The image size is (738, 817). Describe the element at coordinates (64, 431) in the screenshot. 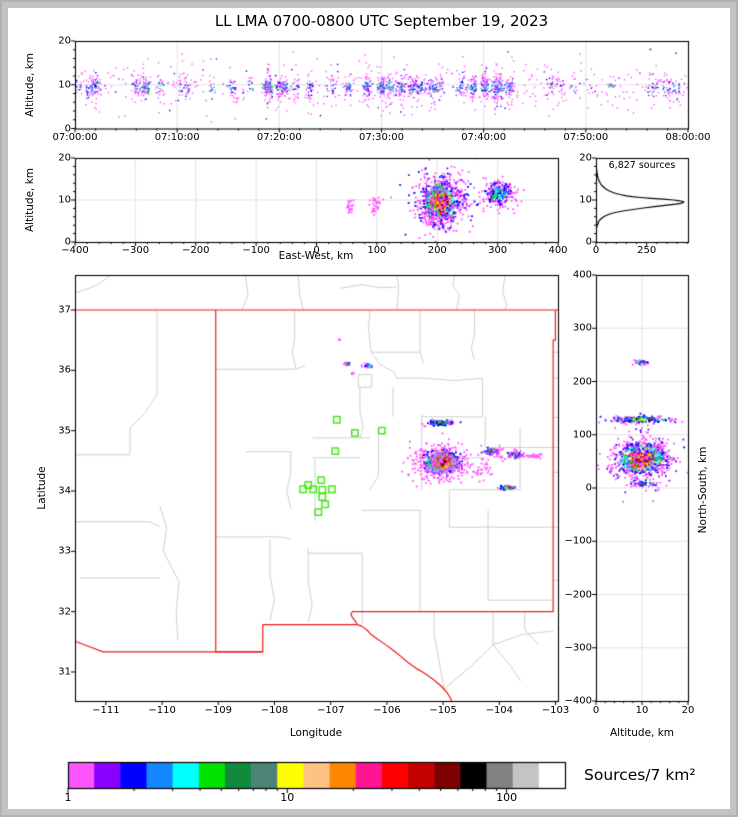

I see `tick-label: 35` at that location.